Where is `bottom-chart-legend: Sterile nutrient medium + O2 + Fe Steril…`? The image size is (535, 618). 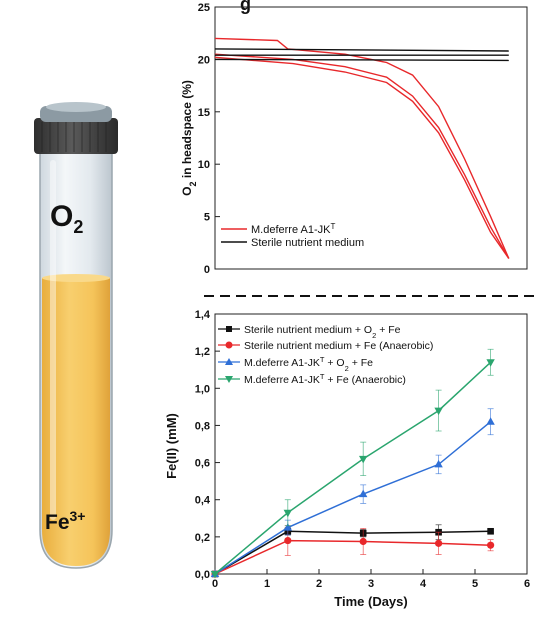 bottom-chart-legend: Sterile nutrient medium + O2 + Fe Steril… is located at coordinates (325, 355).